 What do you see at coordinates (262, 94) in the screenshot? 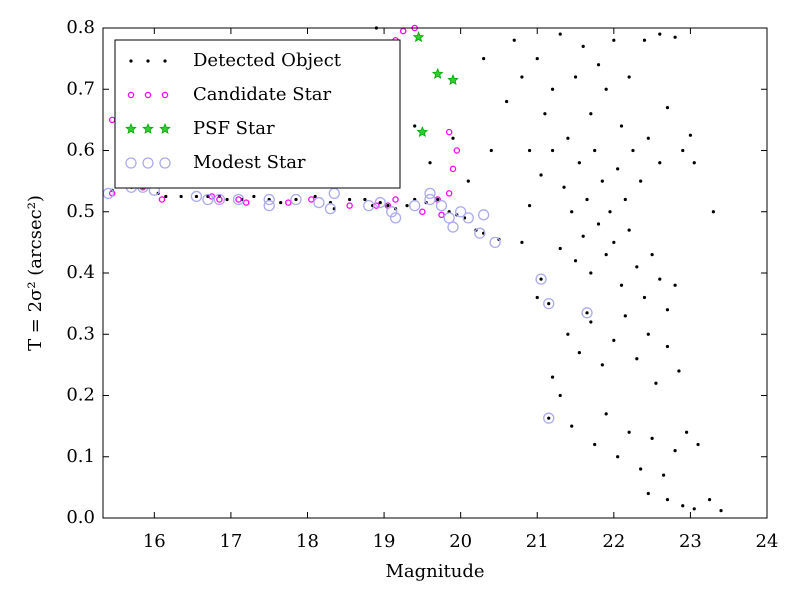
I see `legend-label: Candidate Star` at bounding box center [262, 94].